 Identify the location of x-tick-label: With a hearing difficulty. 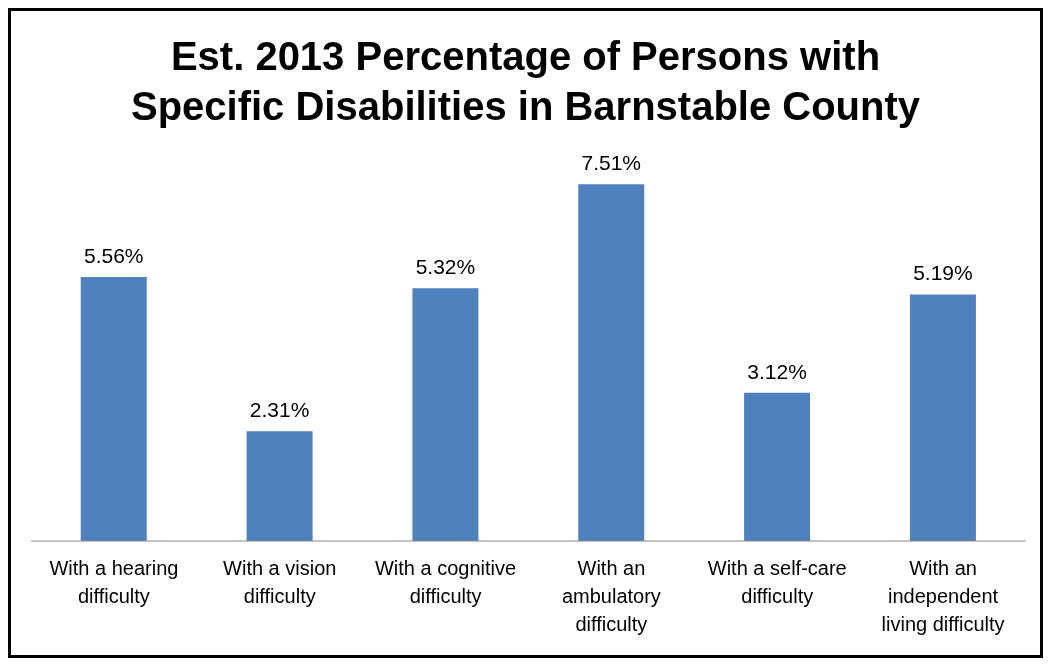
(114, 582).